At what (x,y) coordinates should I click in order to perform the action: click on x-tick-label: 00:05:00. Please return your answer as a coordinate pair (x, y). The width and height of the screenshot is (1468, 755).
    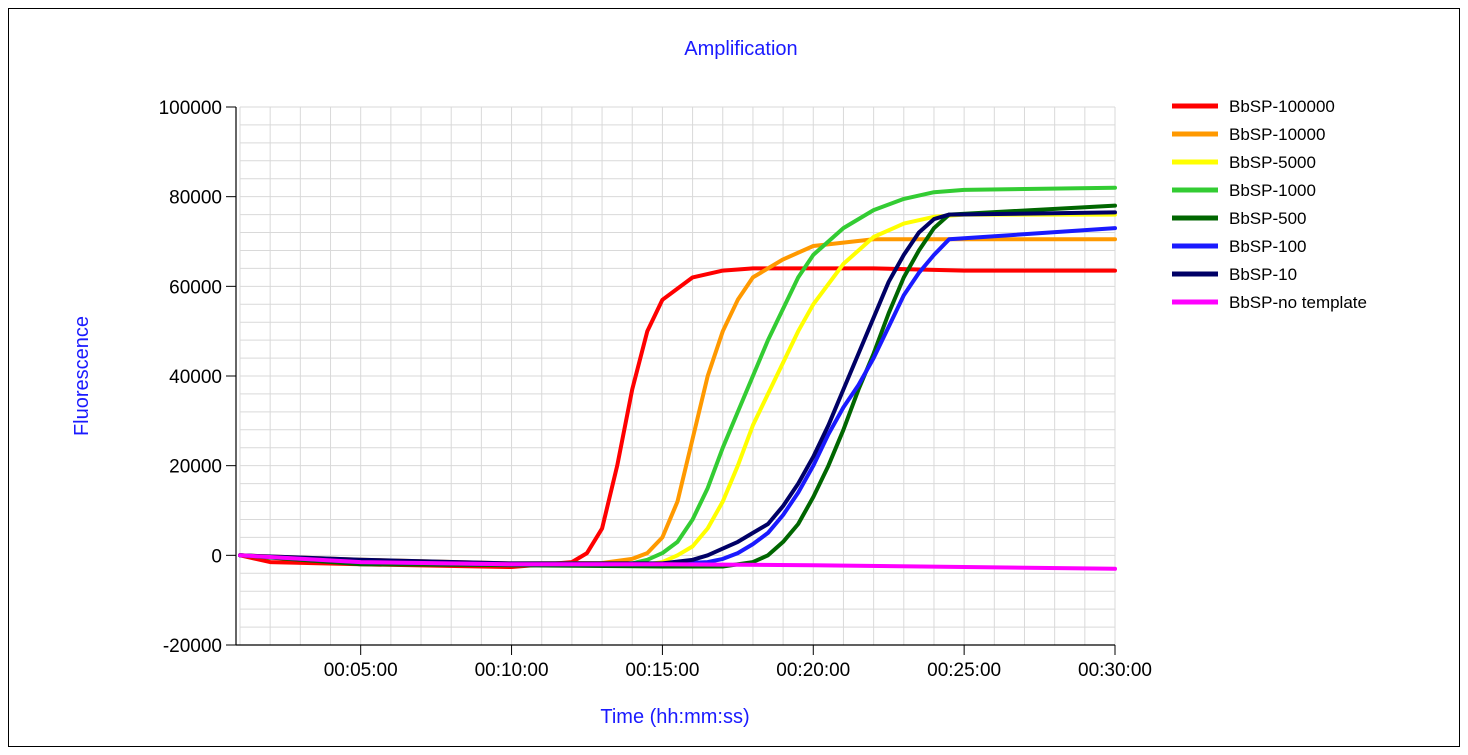
    Looking at the image, I should click on (361, 670).